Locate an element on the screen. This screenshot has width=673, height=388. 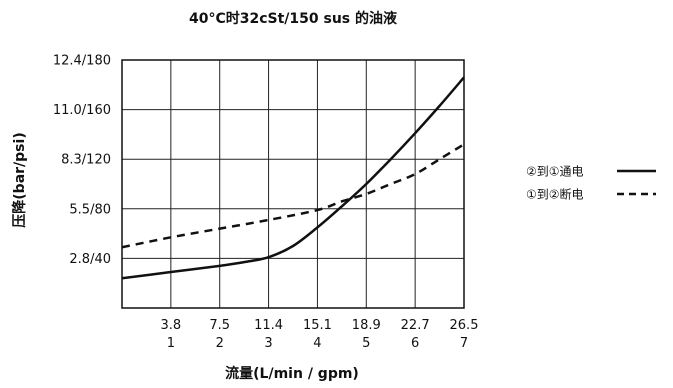
legend-label: ①到②断电 is located at coordinates (555, 194).